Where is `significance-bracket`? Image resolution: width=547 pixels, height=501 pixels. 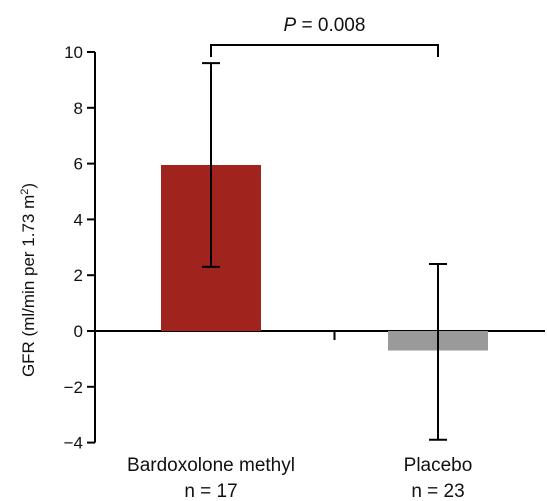
significance-bracket is located at coordinates (324, 50).